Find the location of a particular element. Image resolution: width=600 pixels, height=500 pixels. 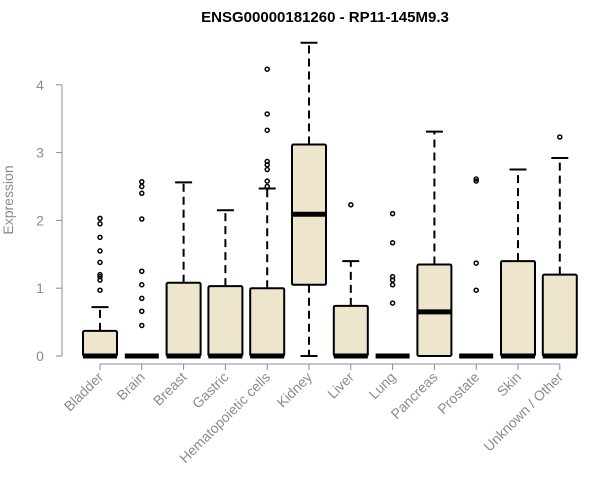

box-prostate is located at coordinates (476, 267).